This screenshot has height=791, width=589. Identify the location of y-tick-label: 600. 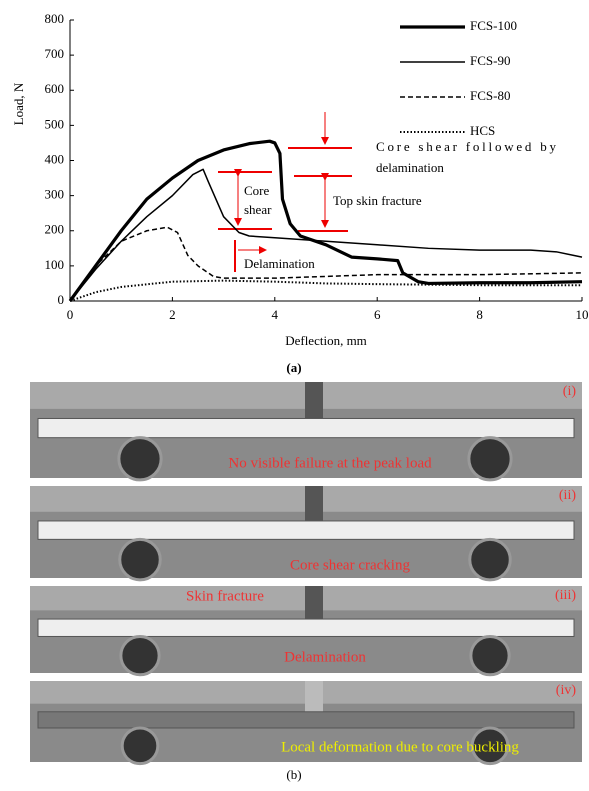
(55, 88).